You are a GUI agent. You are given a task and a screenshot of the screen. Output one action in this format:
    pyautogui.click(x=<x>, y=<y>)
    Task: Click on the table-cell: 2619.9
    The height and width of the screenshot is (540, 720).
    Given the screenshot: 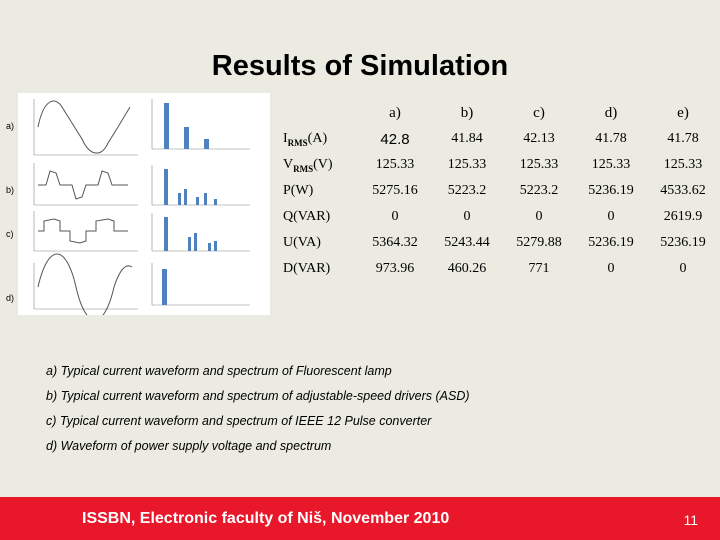 What is the action you would take?
    pyautogui.click(x=683, y=216)
    